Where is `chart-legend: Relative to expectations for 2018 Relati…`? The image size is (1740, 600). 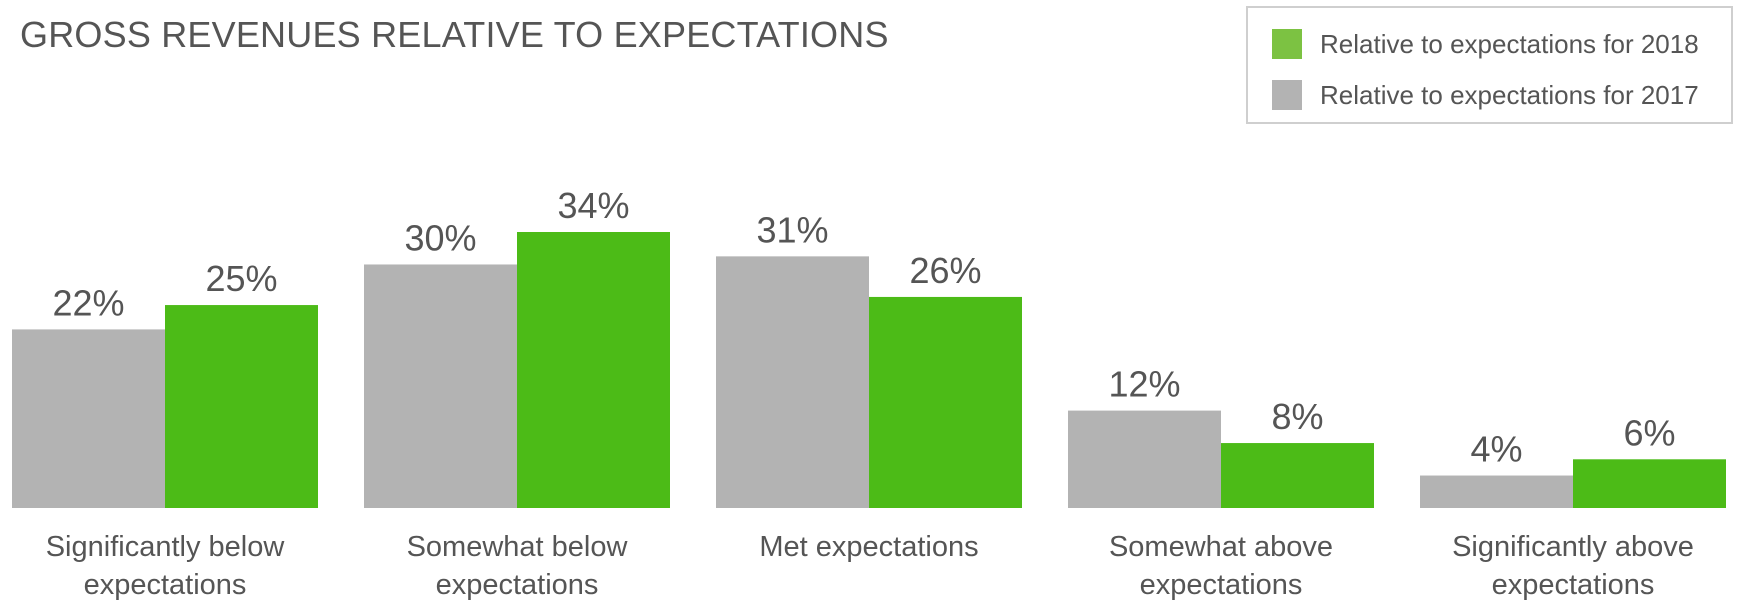 chart-legend: Relative to expectations for 2018 Relati… is located at coordinates (1489, 65).